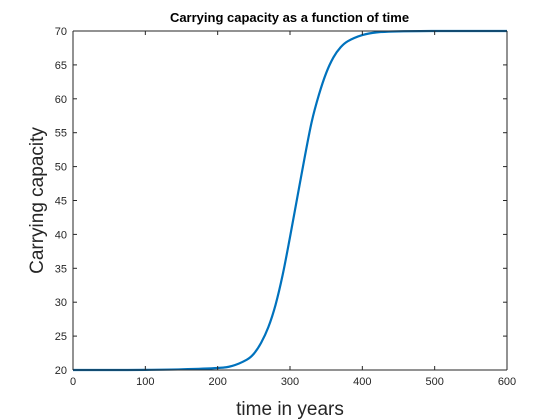 The image size is (560, 420). Describe the element at coordinates (37, 200) in the screenshot. I see `y-axis-label: Carrying capacity` at that location.